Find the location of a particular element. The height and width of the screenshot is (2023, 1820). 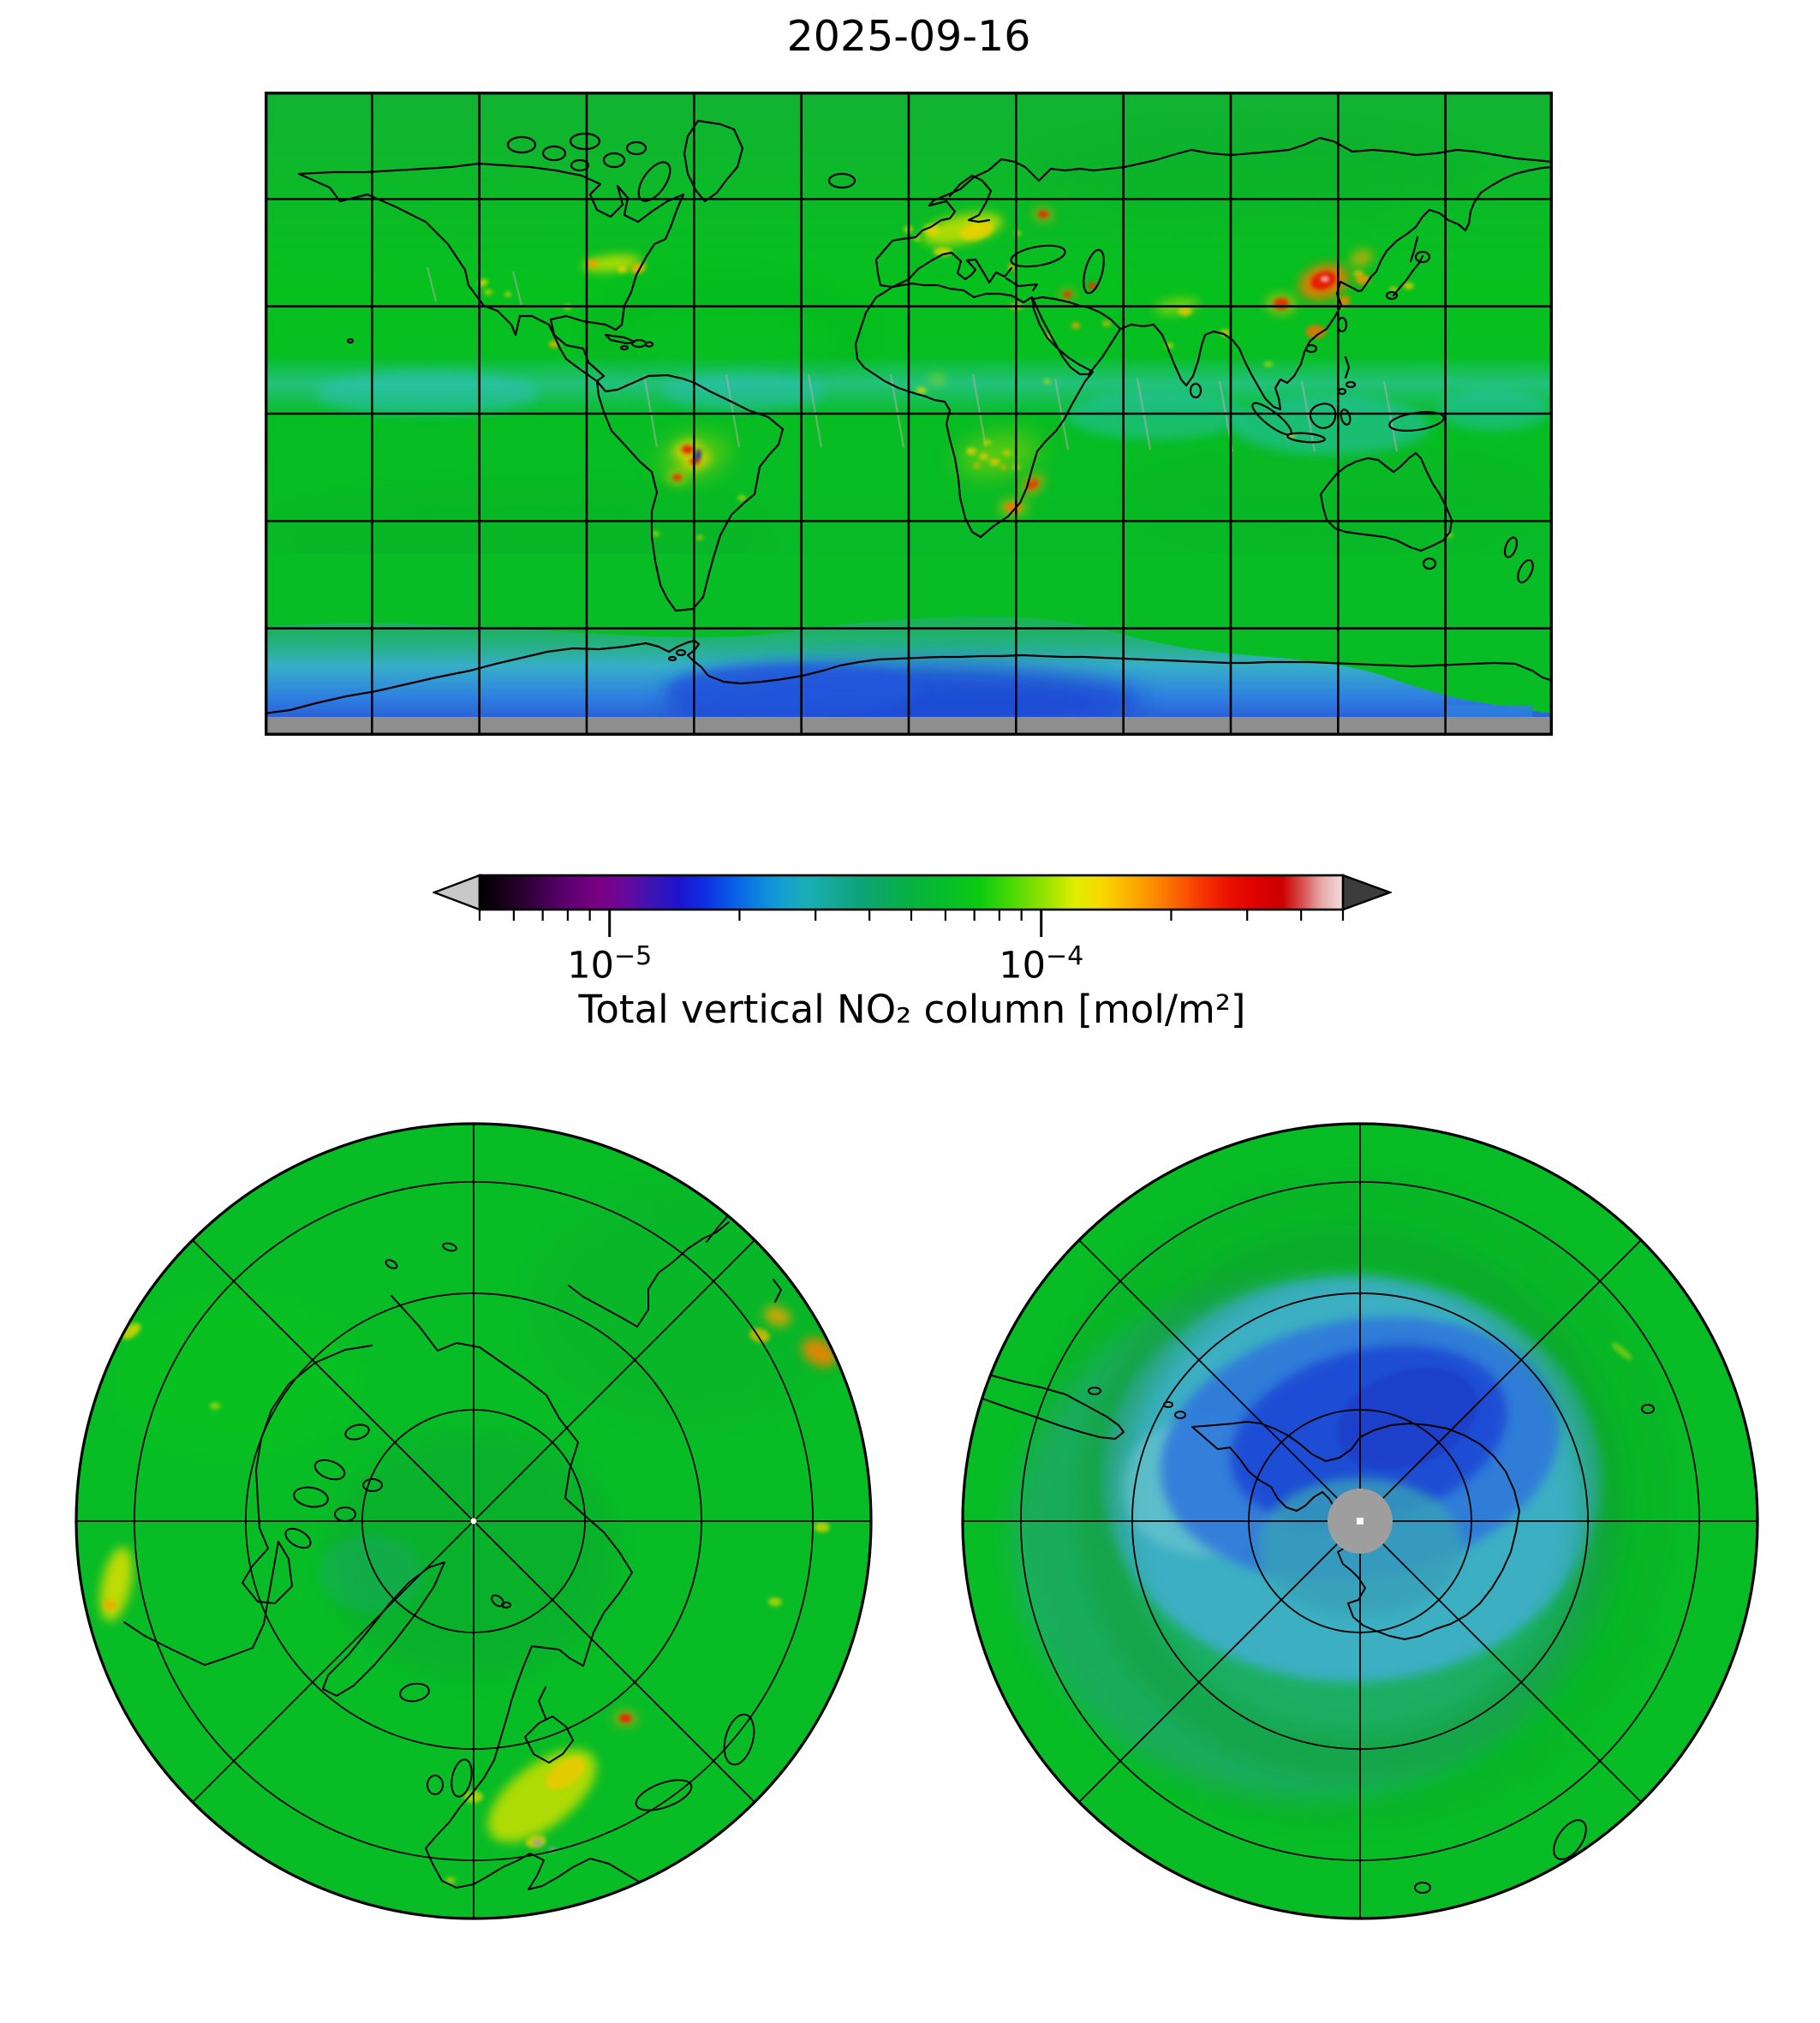

north-polar-hotspots is located at coordinates (468, 1595).